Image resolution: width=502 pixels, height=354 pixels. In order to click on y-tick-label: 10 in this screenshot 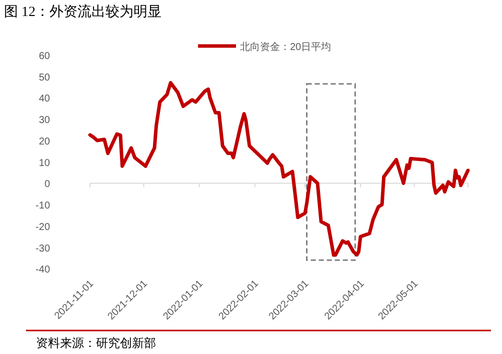, I will do `click(44, 163)`.